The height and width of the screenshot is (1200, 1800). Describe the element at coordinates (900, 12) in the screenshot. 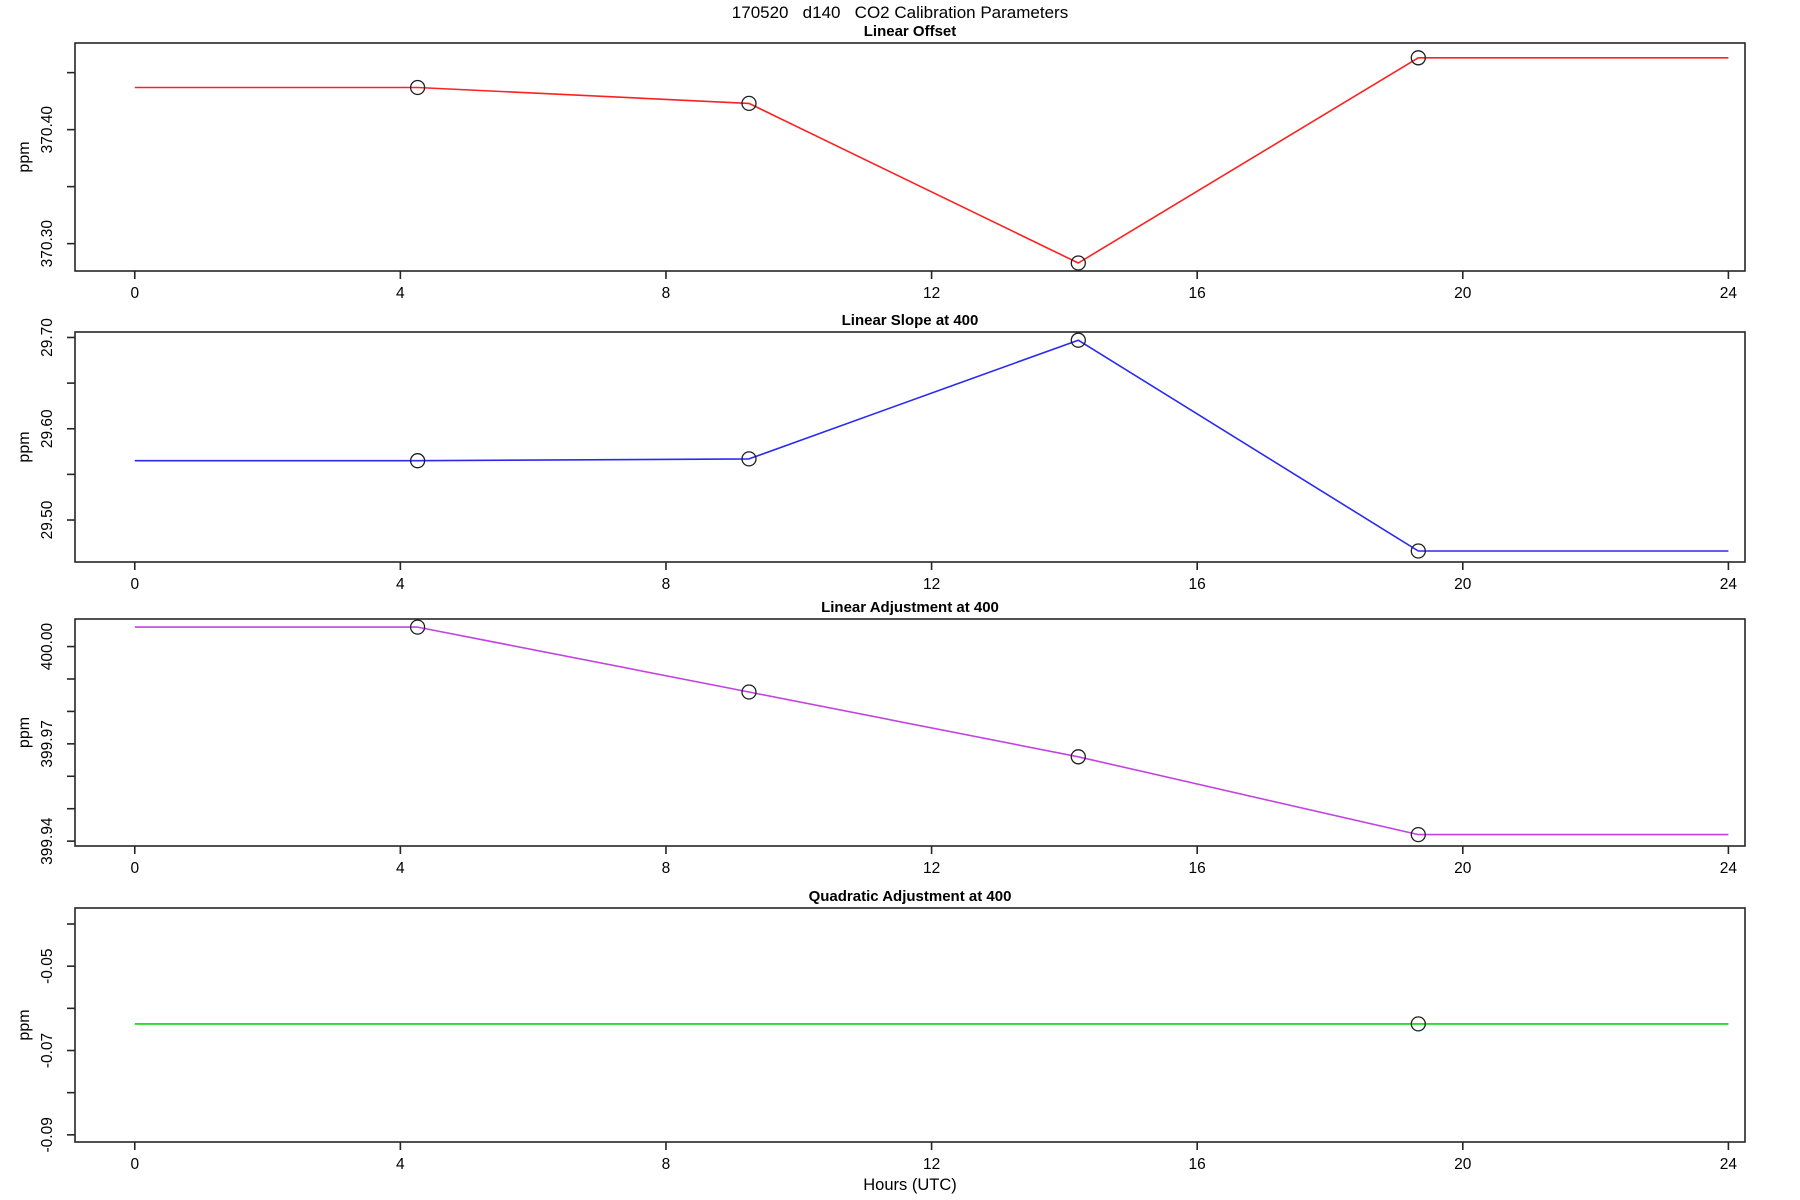

I see `chart-main-title: 170520 d140 CO2 Calibration Parameters` at that location.